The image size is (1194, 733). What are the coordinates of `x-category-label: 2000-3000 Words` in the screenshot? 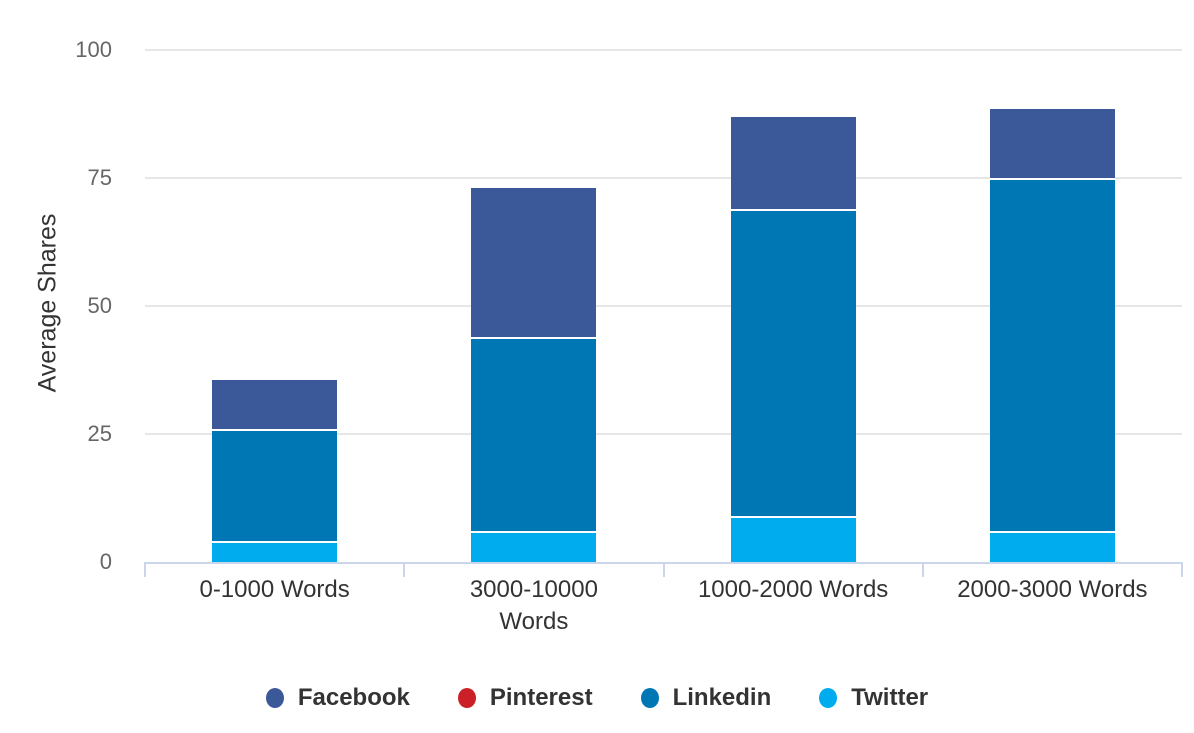 It's located at (1052, 590).